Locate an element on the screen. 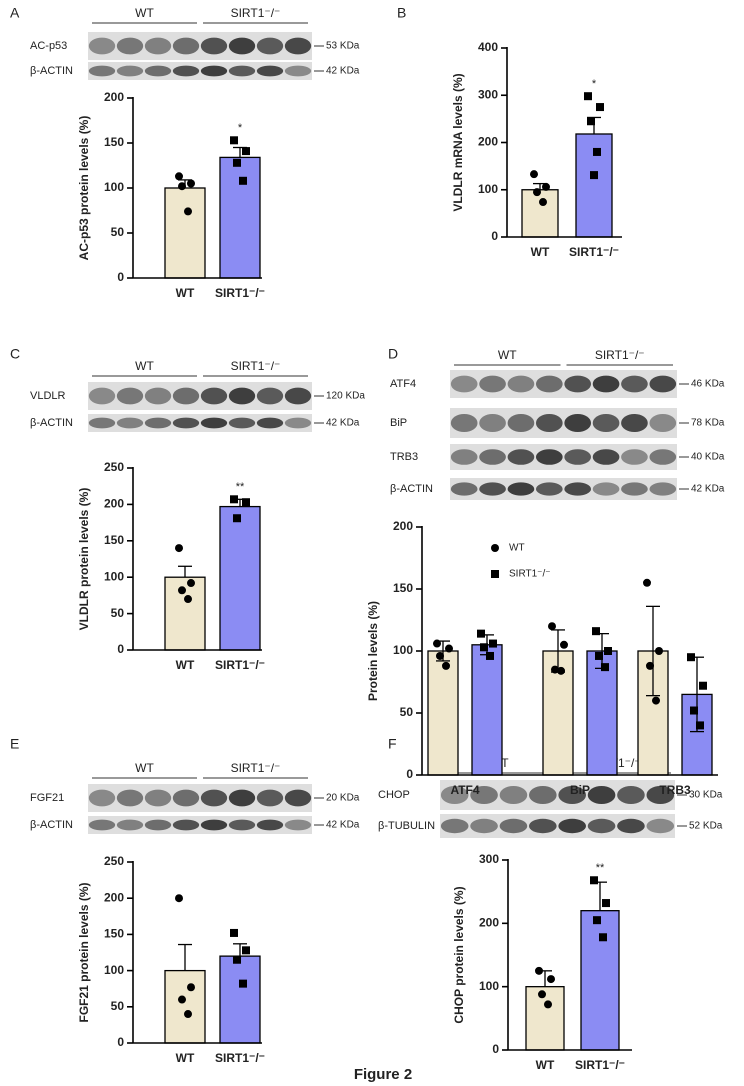 This screenshot has width=744, height=1086. blot-group-label: WT is located at coordinates (144, 768).